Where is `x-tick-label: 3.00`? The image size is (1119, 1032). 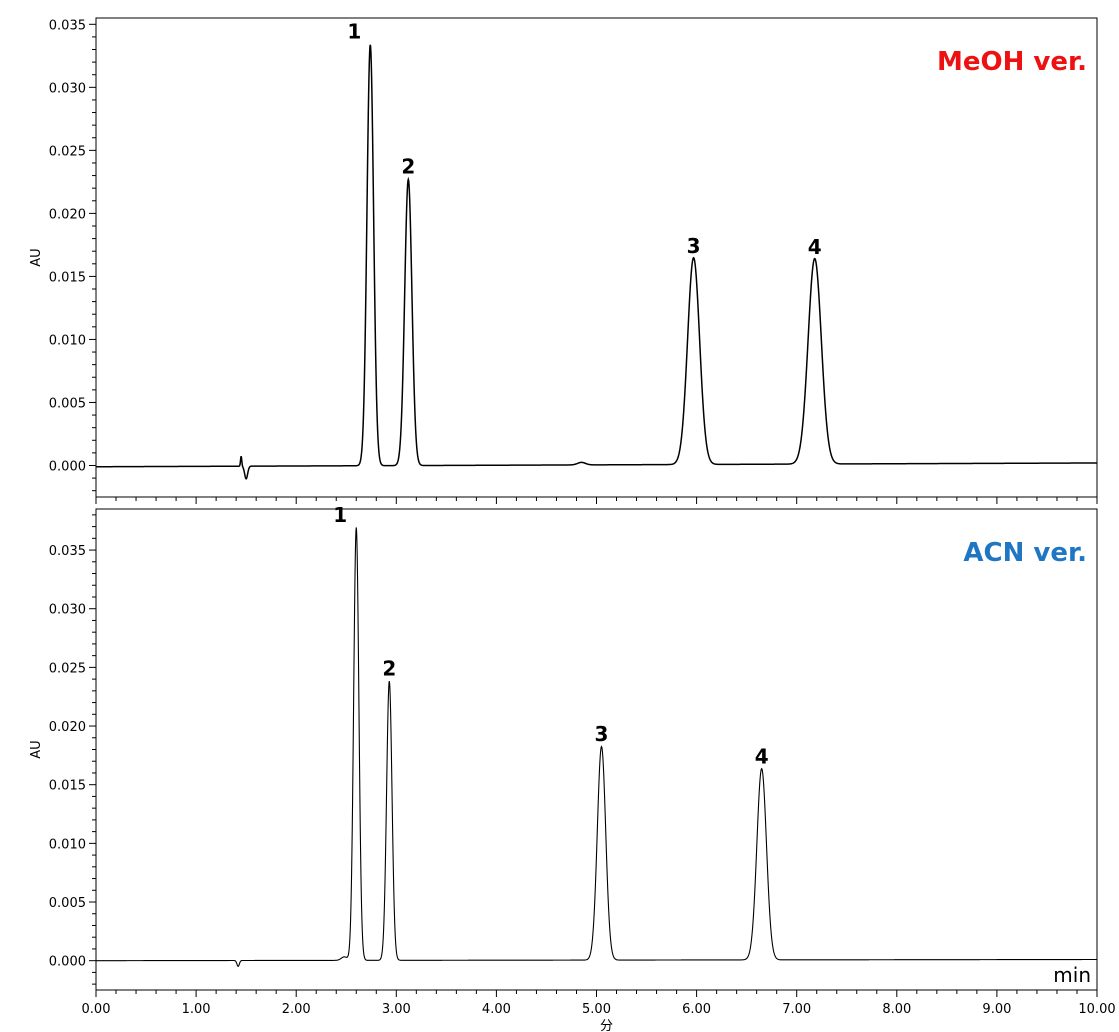 x-tick-label: 3.00 is located at coordinates (396, 1009).